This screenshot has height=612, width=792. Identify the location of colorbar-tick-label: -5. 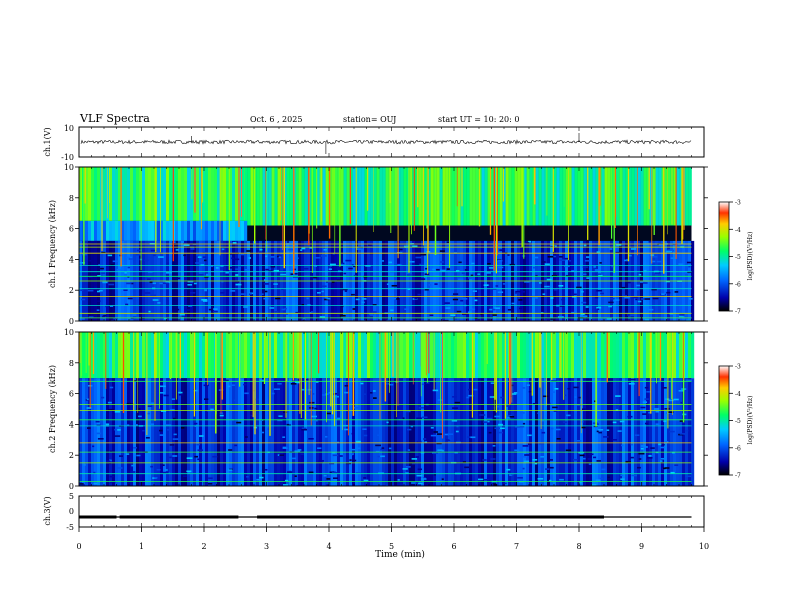
(738, 257).